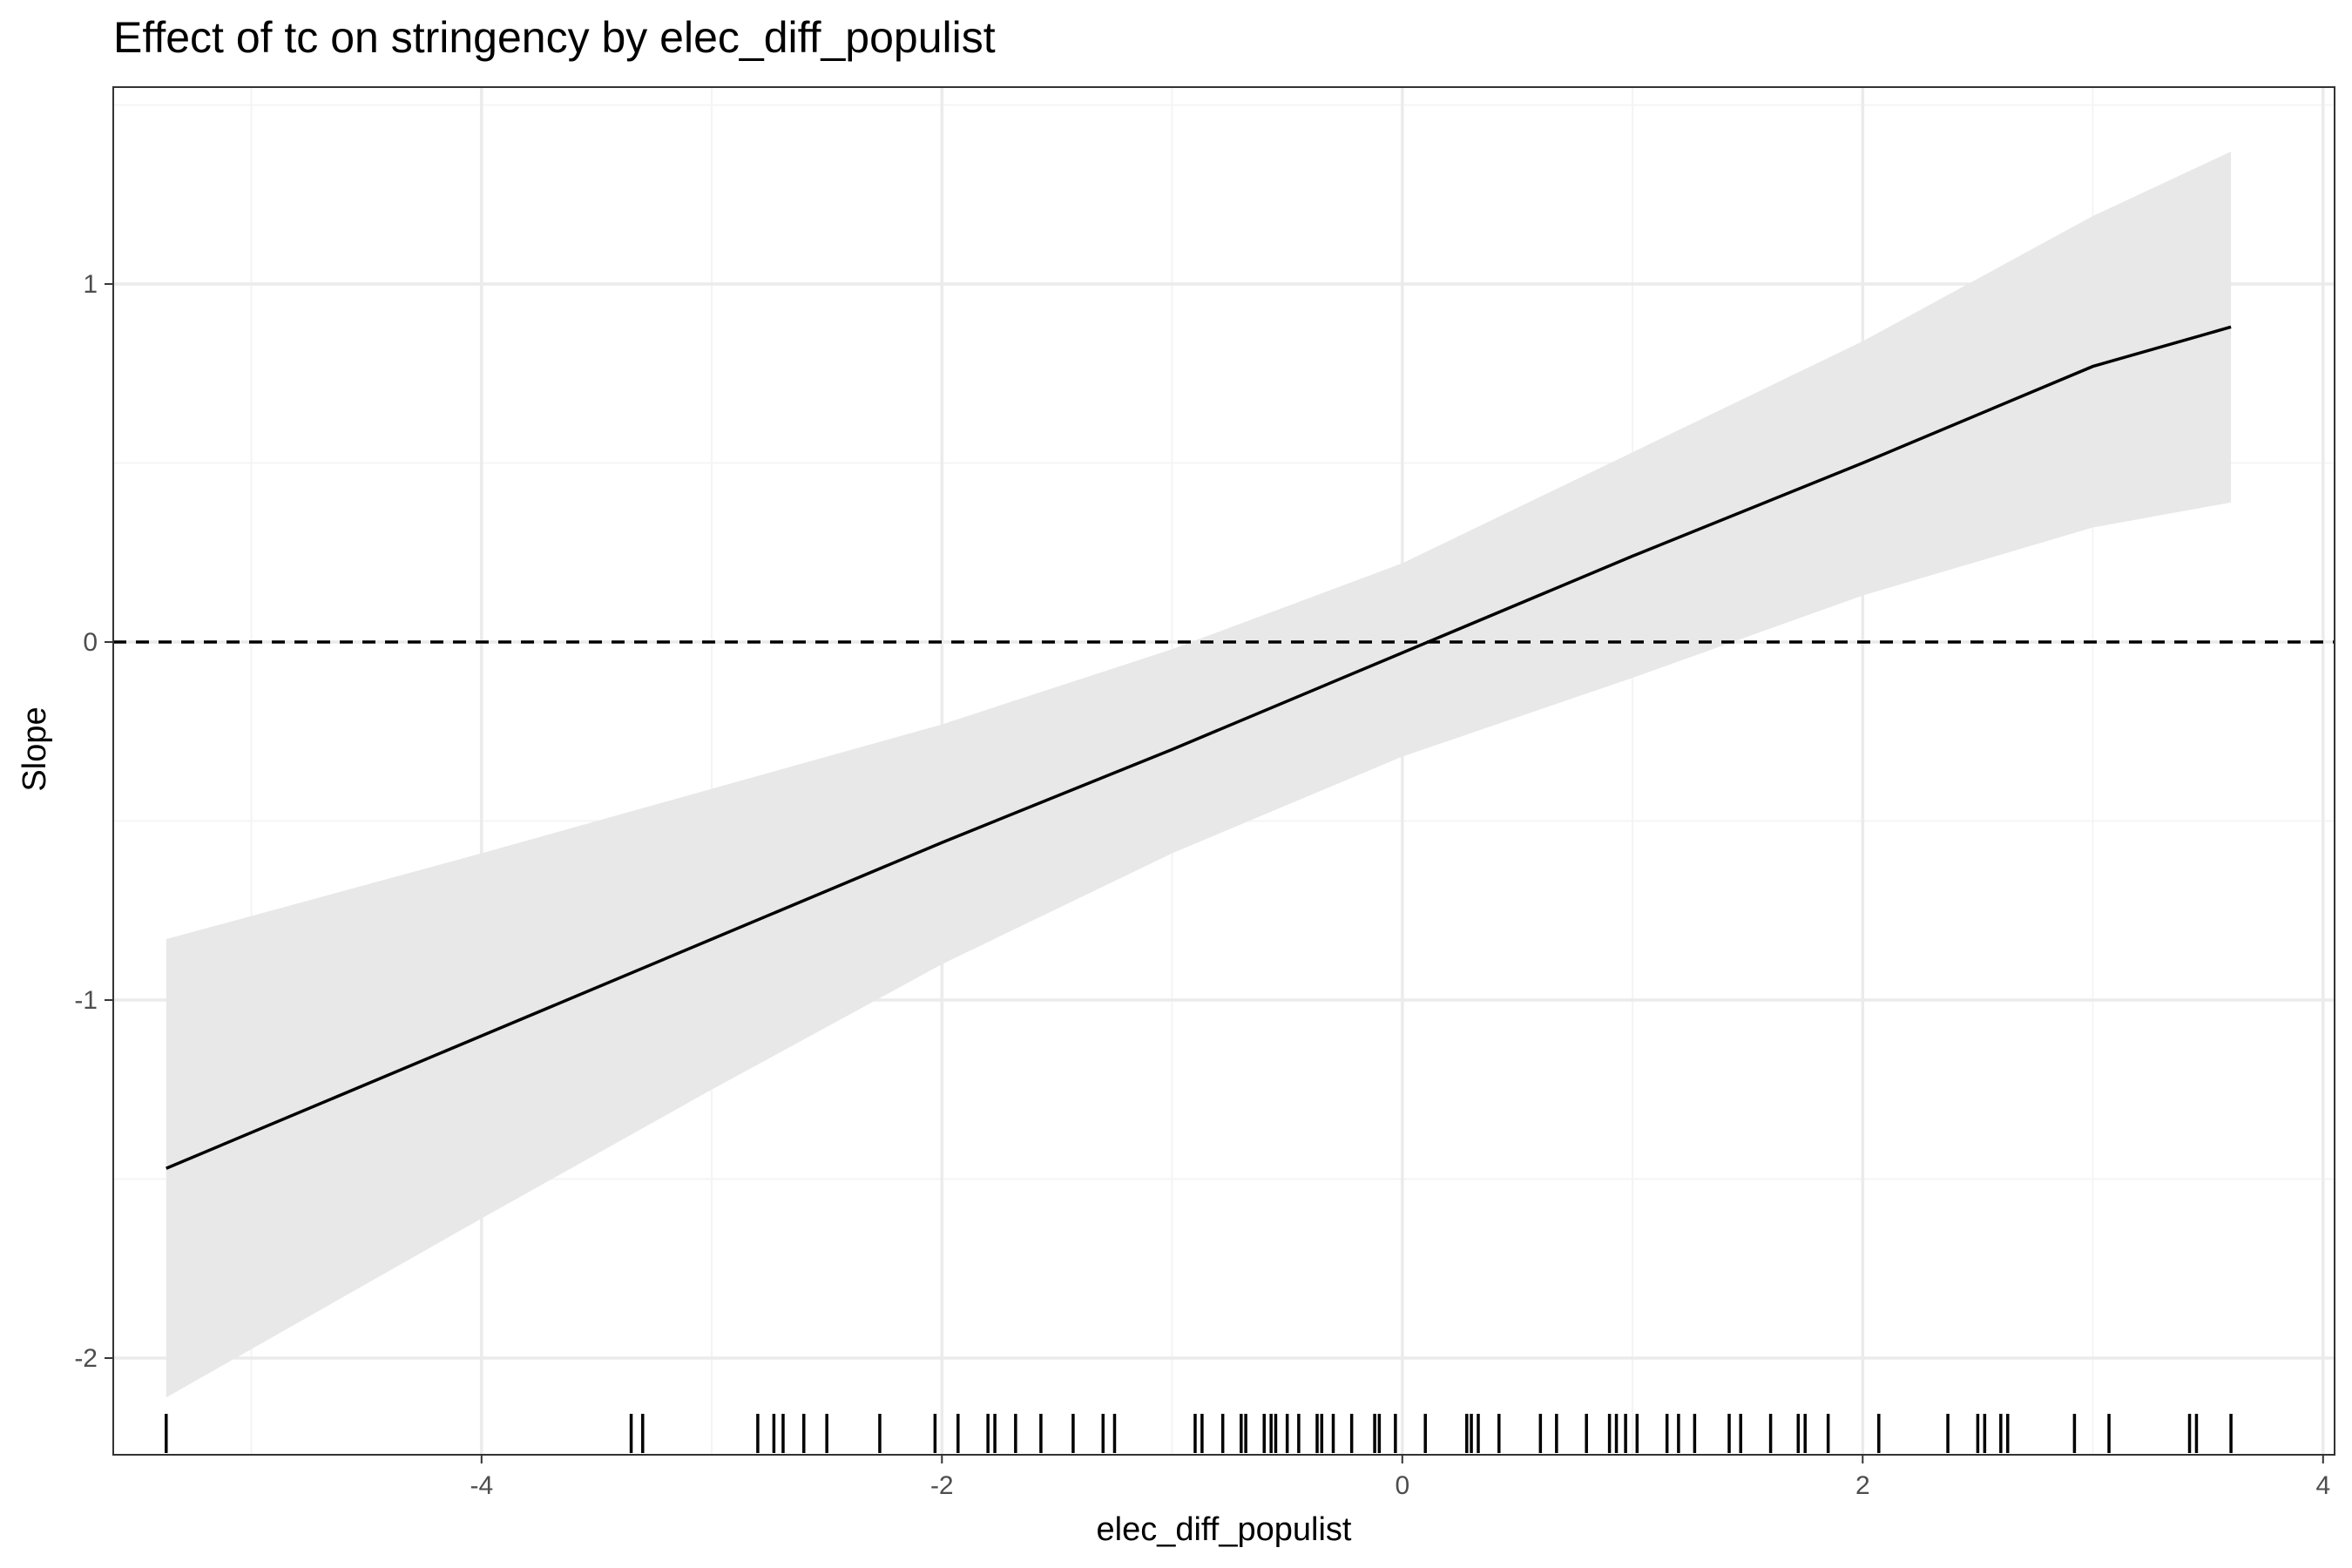 Image resolution: width=2352 pixels, height=1568 pixels. Describe the element at coordinates (1224, 1529) in the screenshot. I see `x-axis-title: elec_diff_populist` at that location.